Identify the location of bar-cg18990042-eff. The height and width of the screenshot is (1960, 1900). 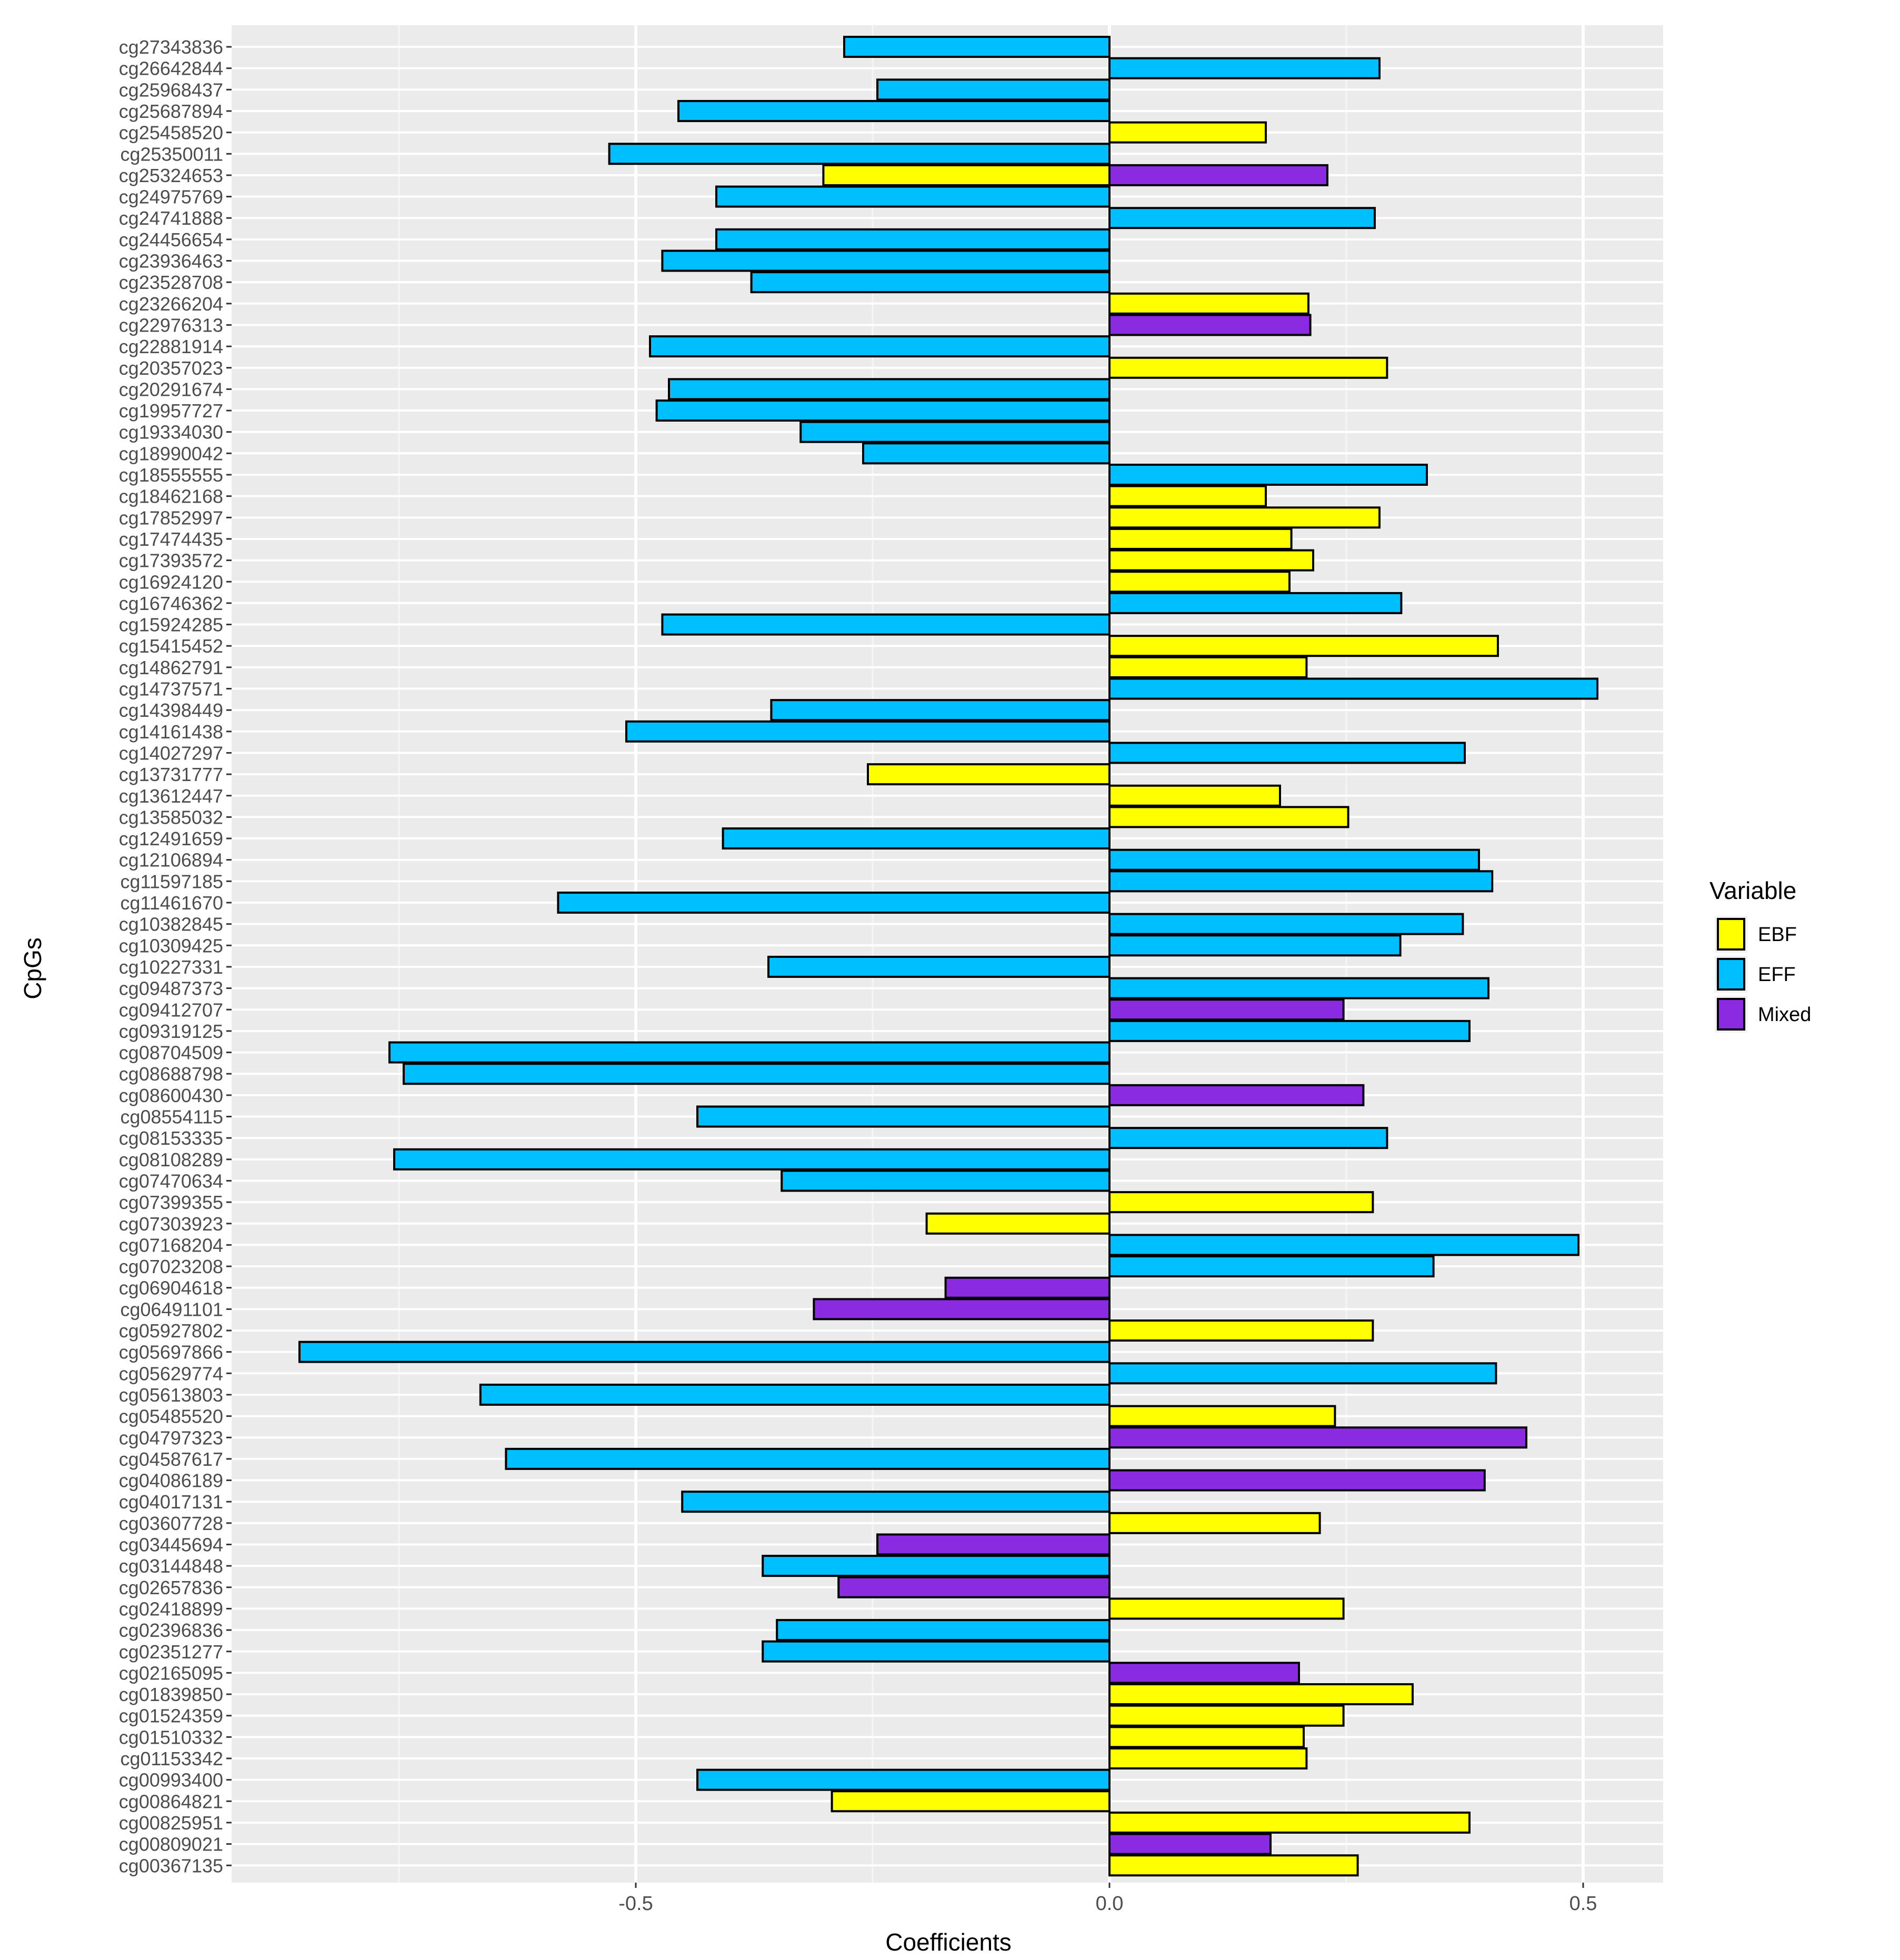
(986, 453).